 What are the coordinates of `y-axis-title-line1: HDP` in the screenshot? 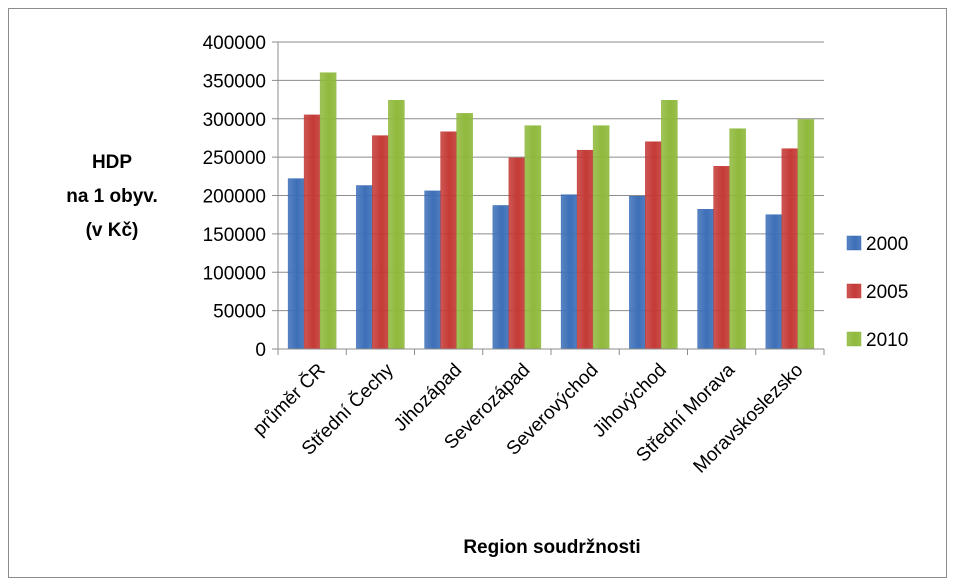 It's located at (112, 162).